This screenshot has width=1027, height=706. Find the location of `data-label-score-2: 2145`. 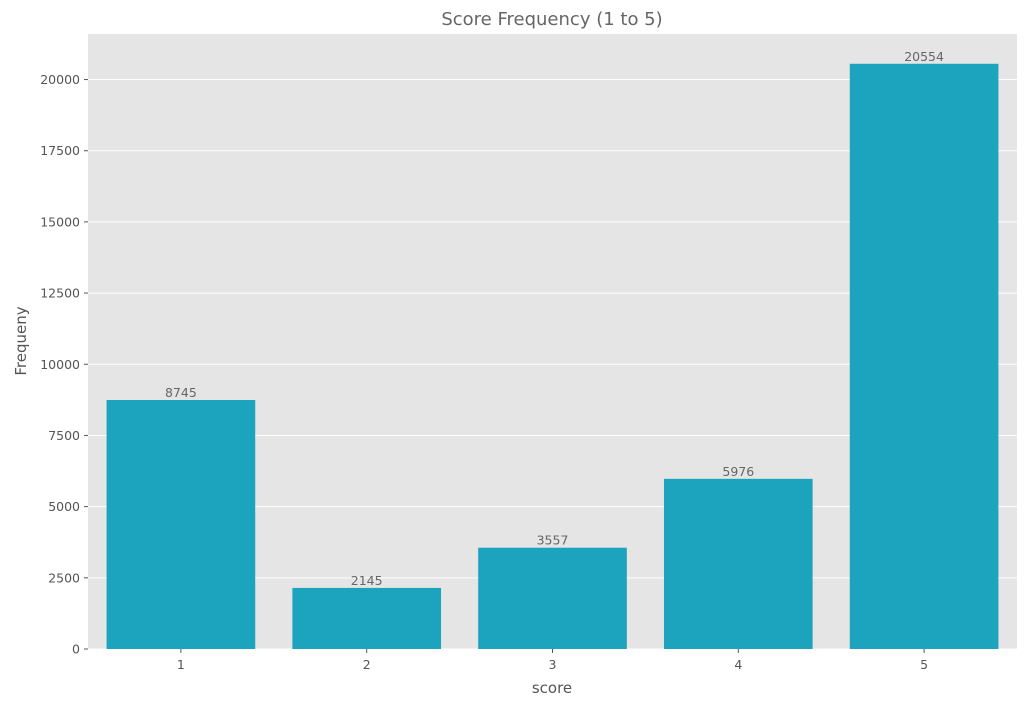

data-label-score-2: 2145 is located at coordinates (367, 580).